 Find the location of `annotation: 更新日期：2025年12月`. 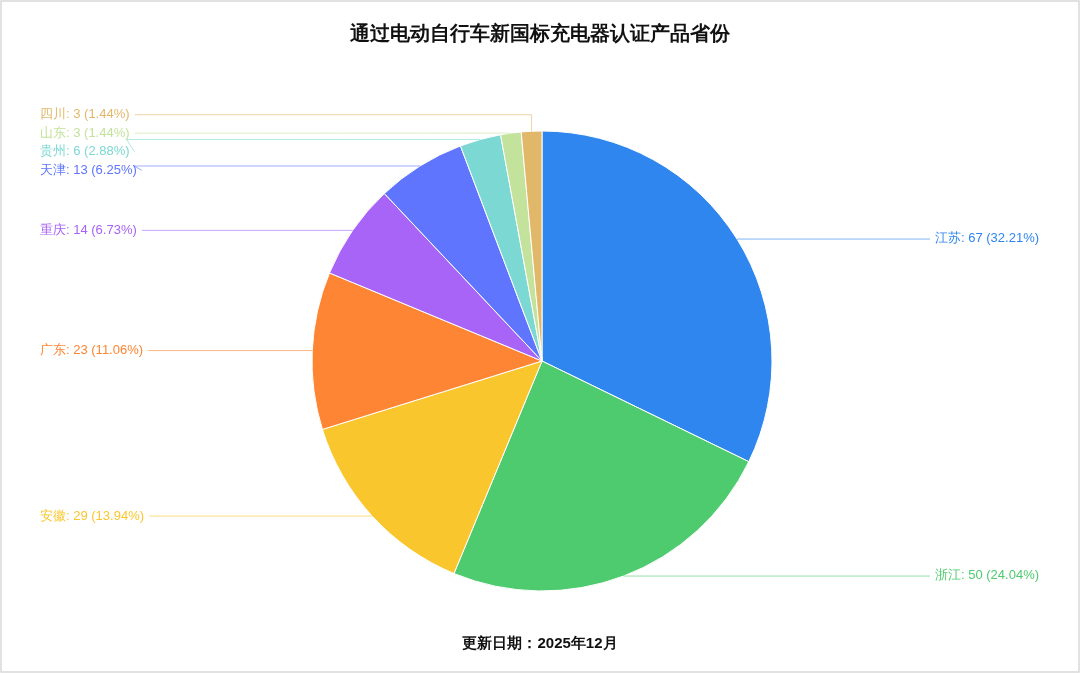

annotation: 更新日期：2025年12月 is located at coordinates (540, 642).